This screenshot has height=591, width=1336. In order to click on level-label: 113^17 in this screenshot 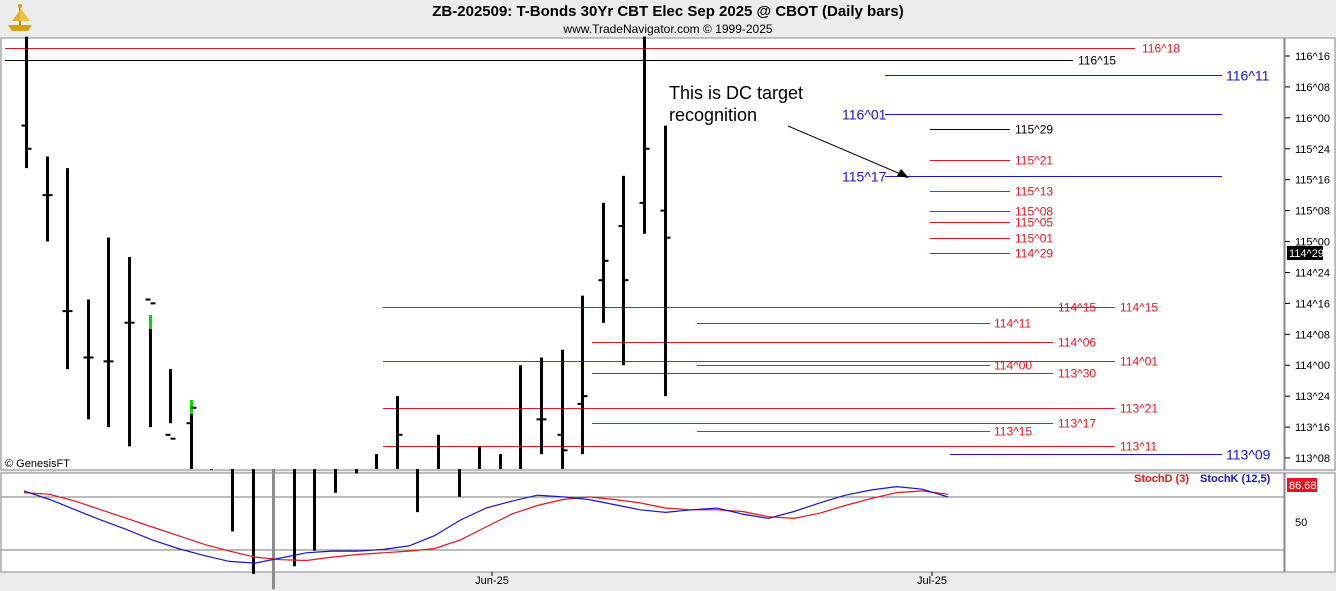, I will do `click(1077, 424)`.